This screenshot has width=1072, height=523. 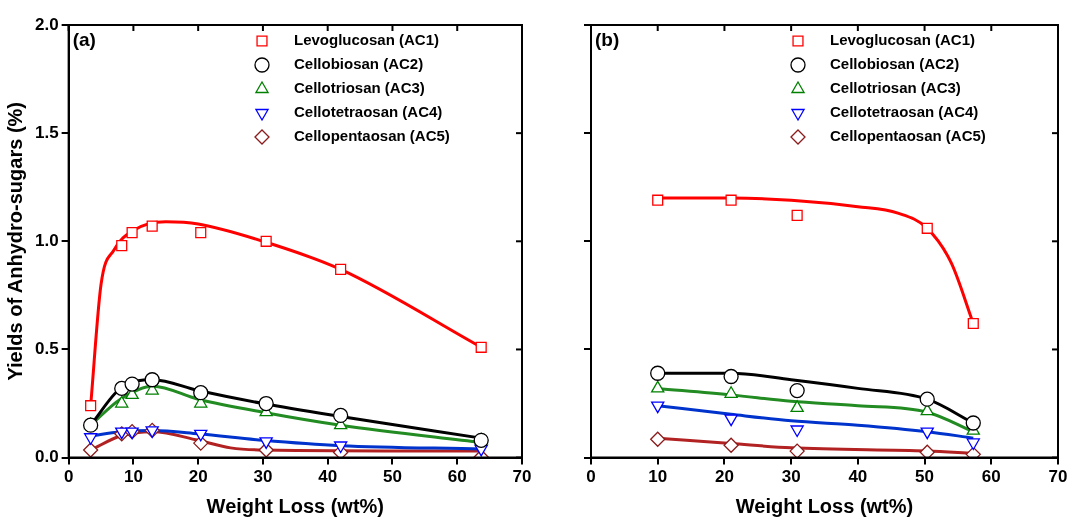 What do you see at coordinates (46, 457) in the screenshot?
I see `y-tick-label: 0.0` at bounding box center [46, 457].